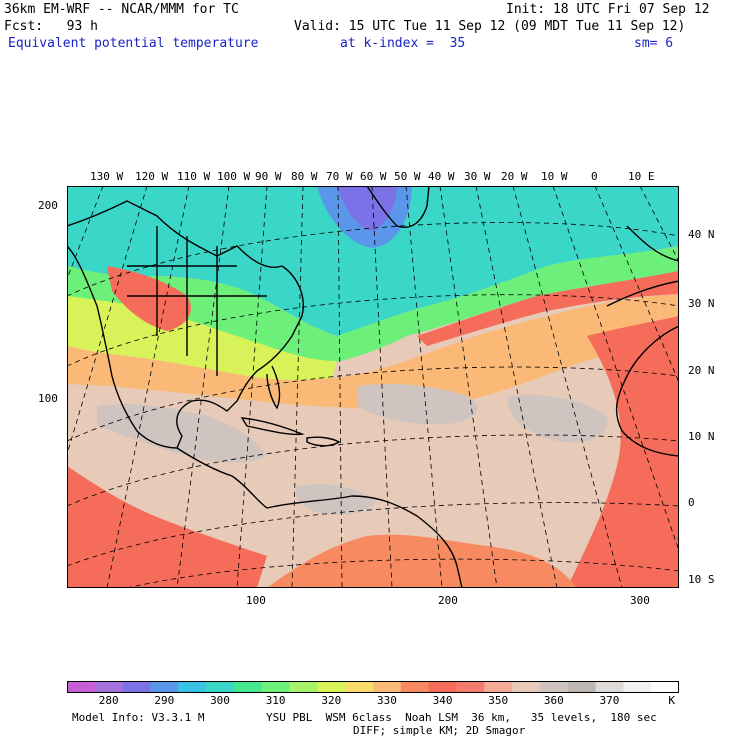 This screenshot has width=740, height=740. Describe the element at coordinates (407, 176) in the screenshot. I see `lon-label: 50 W` at that location.